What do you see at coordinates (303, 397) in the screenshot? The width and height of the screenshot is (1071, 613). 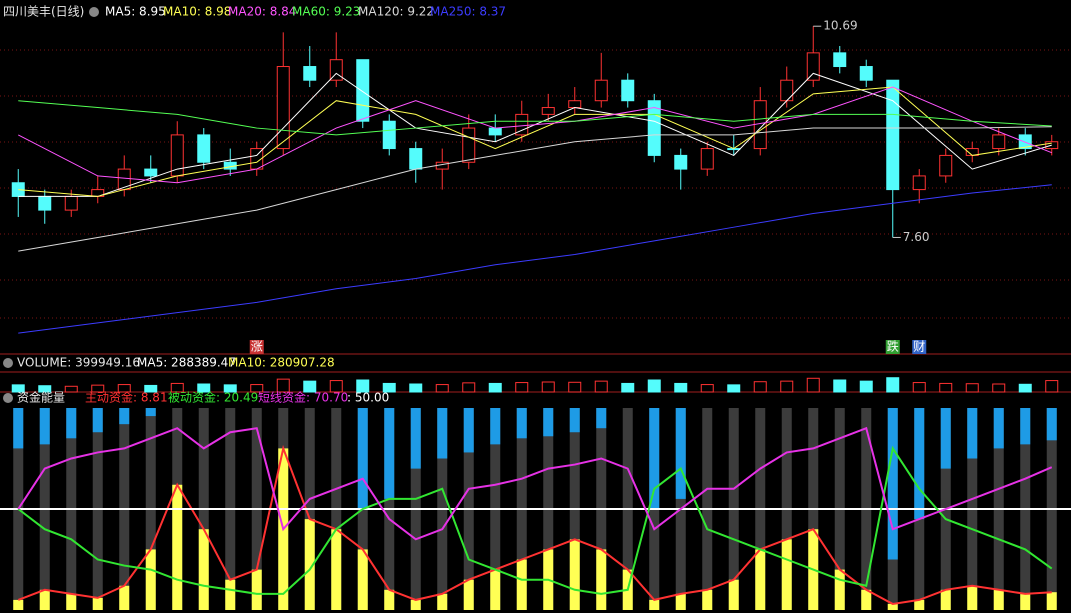 I see `legend-label: 短线资金: 70.70` at bounding box center [303, 397].